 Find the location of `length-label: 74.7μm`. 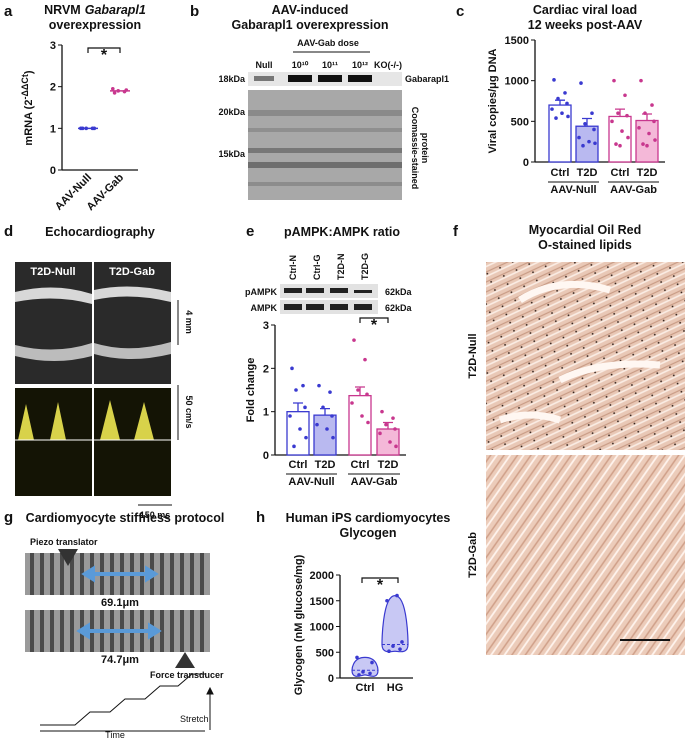

length-label: 74.7μm is located at coordinates (120, 660).